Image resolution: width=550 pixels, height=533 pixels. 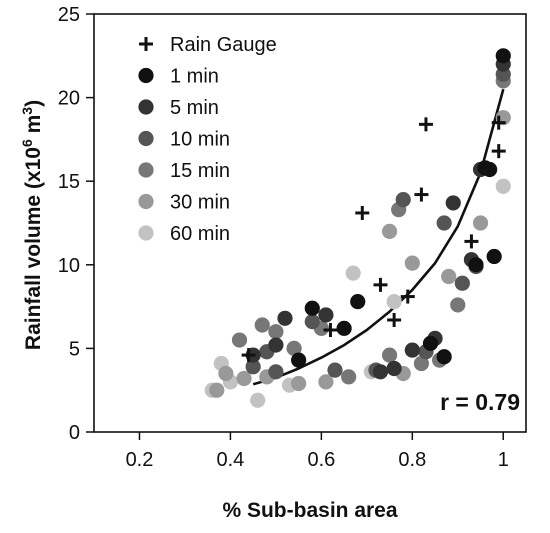 I want to click on legend-label: 5 min, so click(x=194, y=108).